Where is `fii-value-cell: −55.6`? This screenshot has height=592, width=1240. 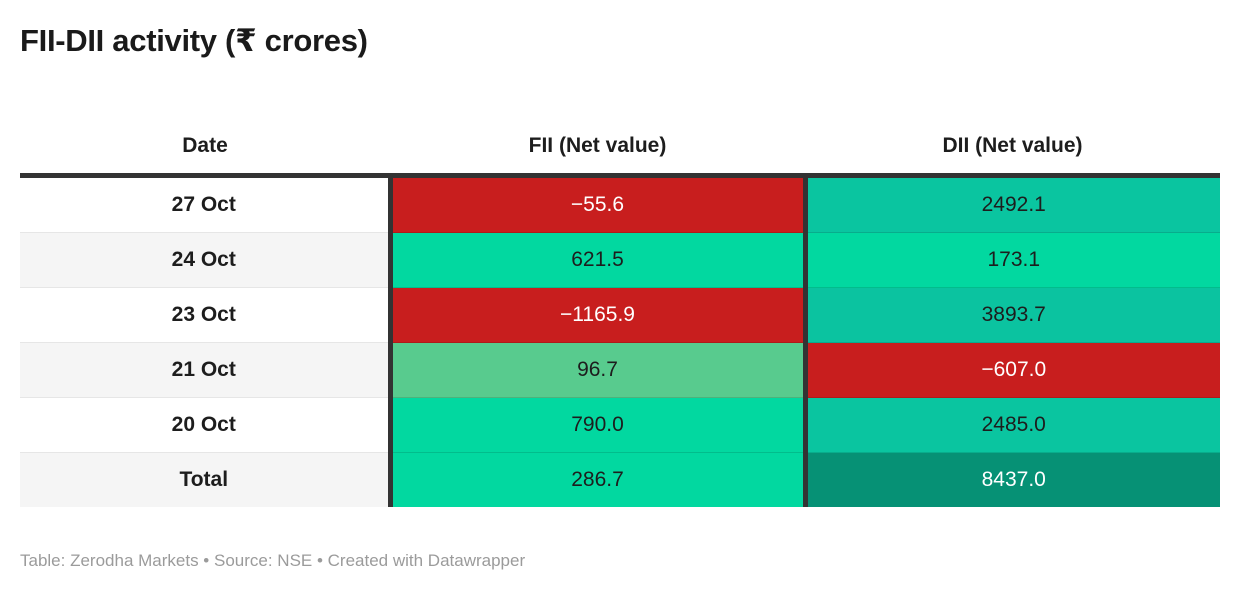
fii-value-cell: −55.6 is located at coordinates (596, 204).